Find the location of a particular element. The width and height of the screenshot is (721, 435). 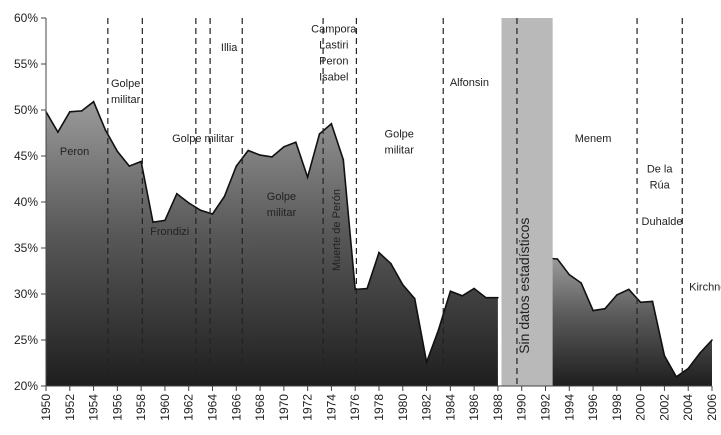

data-point-1975 is located at coordinates (343, 159).